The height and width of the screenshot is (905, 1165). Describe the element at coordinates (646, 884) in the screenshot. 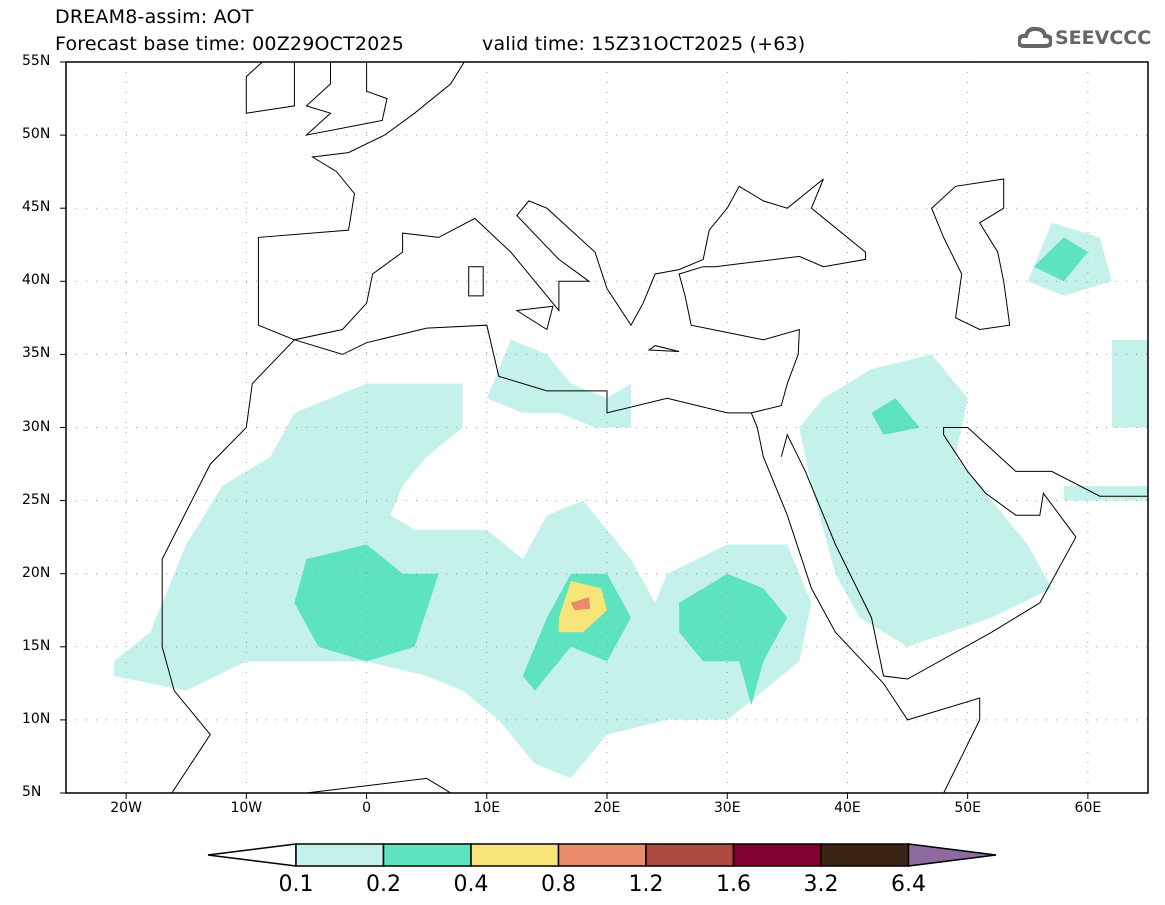

I see `colorbar-label: 1.2` at that location.